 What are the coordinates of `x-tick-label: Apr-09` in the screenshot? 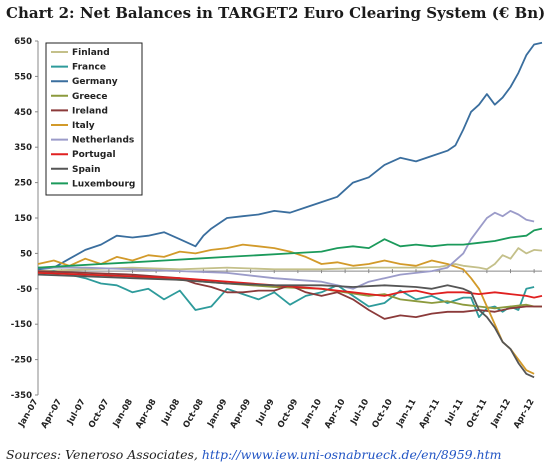 It's located at (240, 413).